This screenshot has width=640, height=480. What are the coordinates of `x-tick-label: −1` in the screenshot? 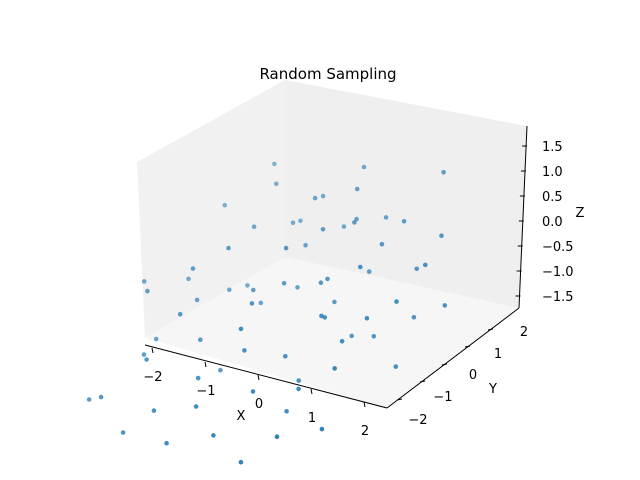 It's located at (205, 391).